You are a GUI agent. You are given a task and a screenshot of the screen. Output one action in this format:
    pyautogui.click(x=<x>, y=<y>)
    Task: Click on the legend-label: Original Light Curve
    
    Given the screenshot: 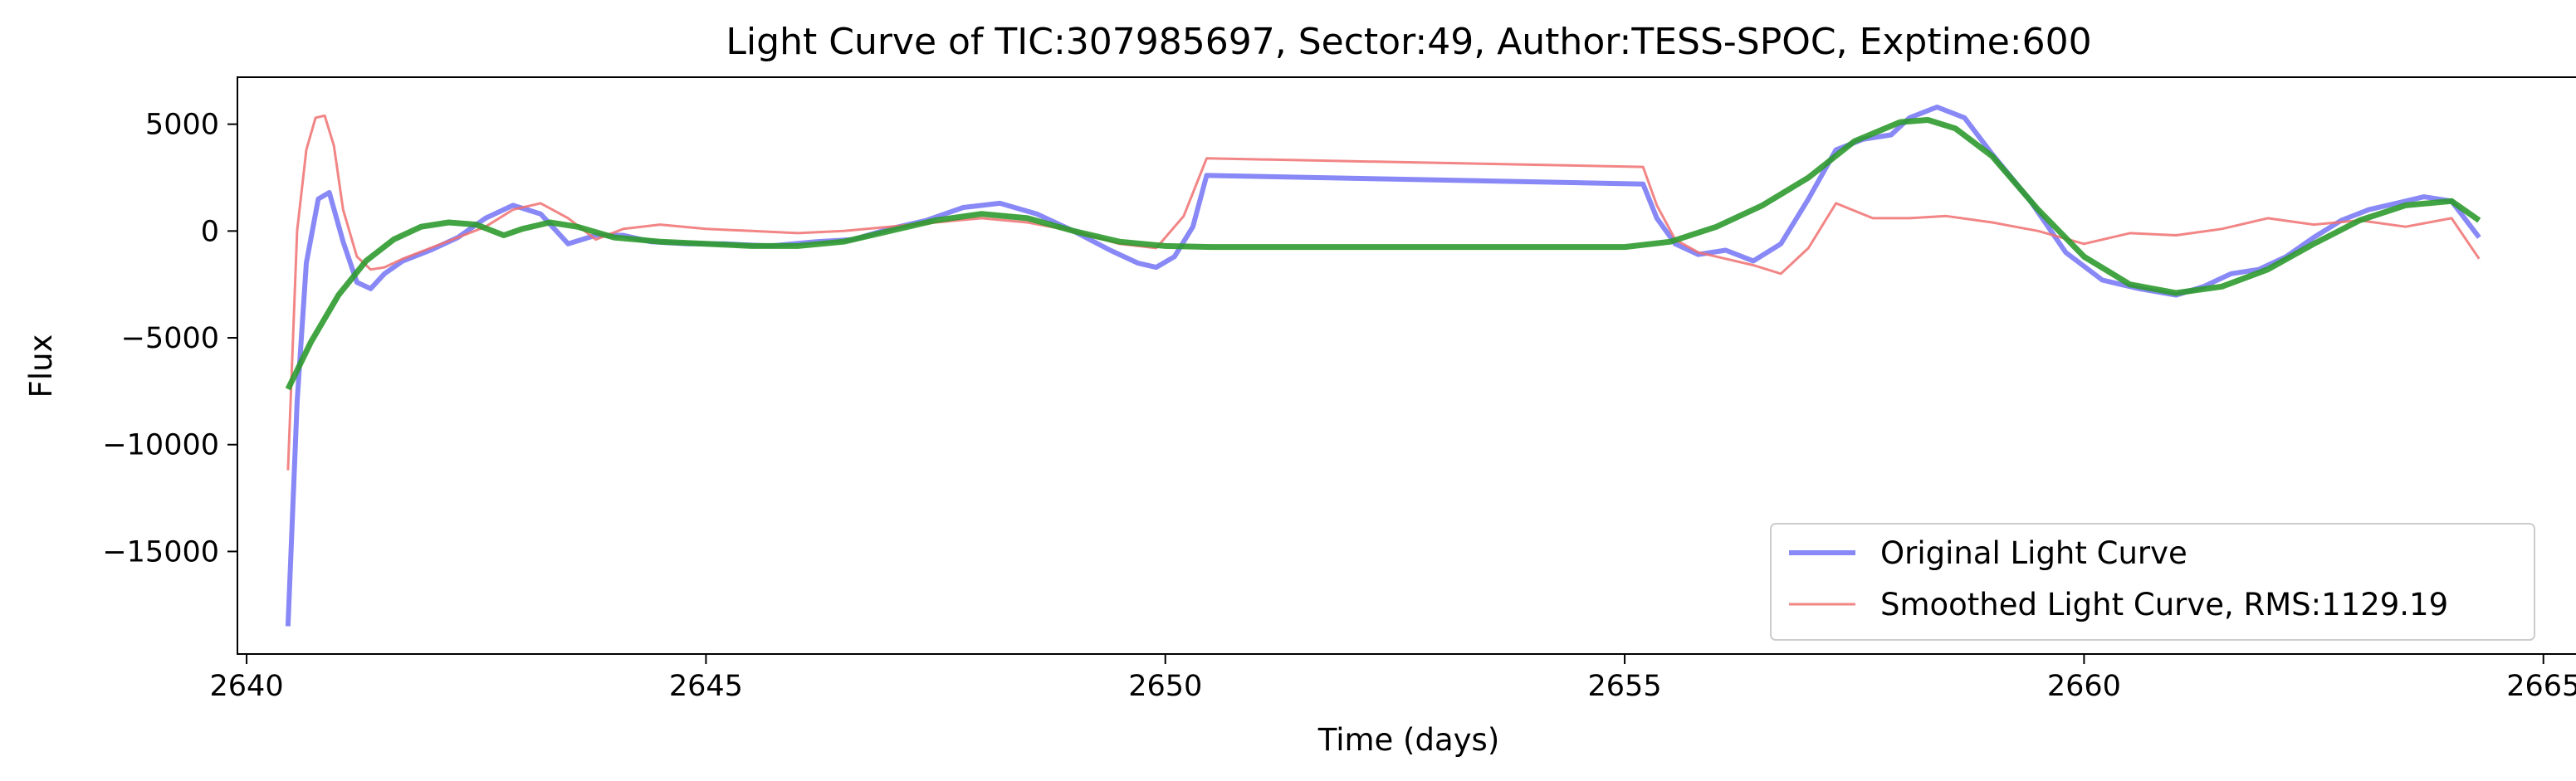 What is the action you would take?
    pyautogui.click(x=2033, y=553)
    